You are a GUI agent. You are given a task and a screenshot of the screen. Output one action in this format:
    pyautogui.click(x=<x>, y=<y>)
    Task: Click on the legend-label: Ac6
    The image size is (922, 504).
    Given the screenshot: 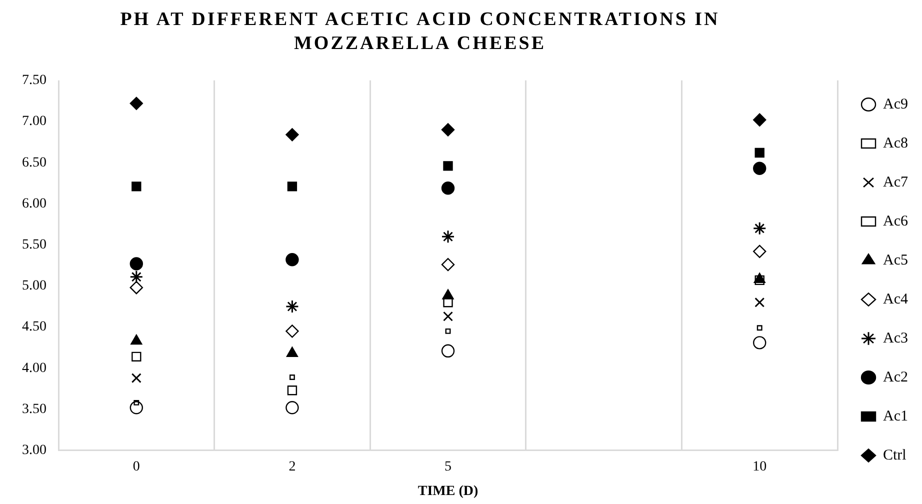 What is the action you would take?
    pyautogui.click(x=895, y=221)
    